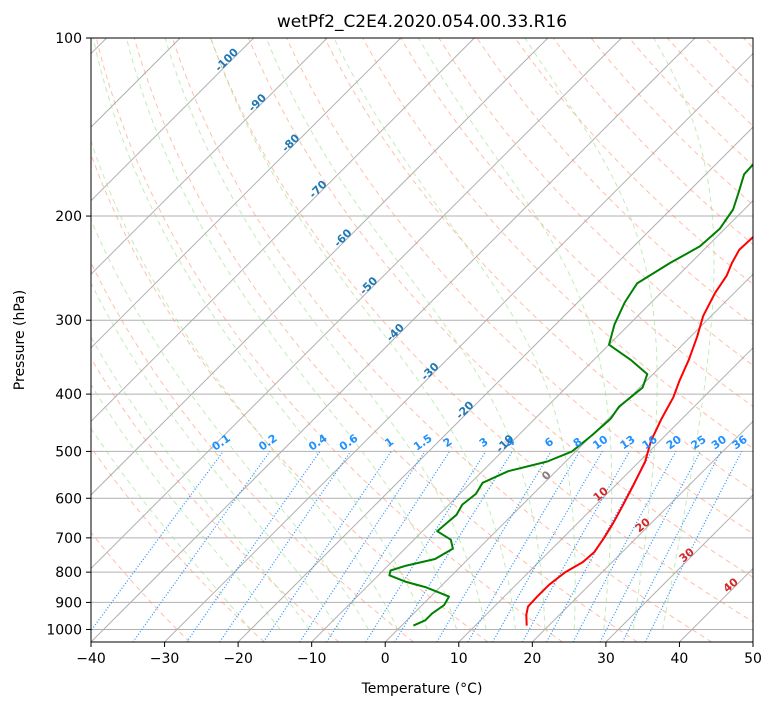  Describe the element at coordinates (220, 443) in the screenshot. I see `mixing-ratio-label: 0.1` at that location.